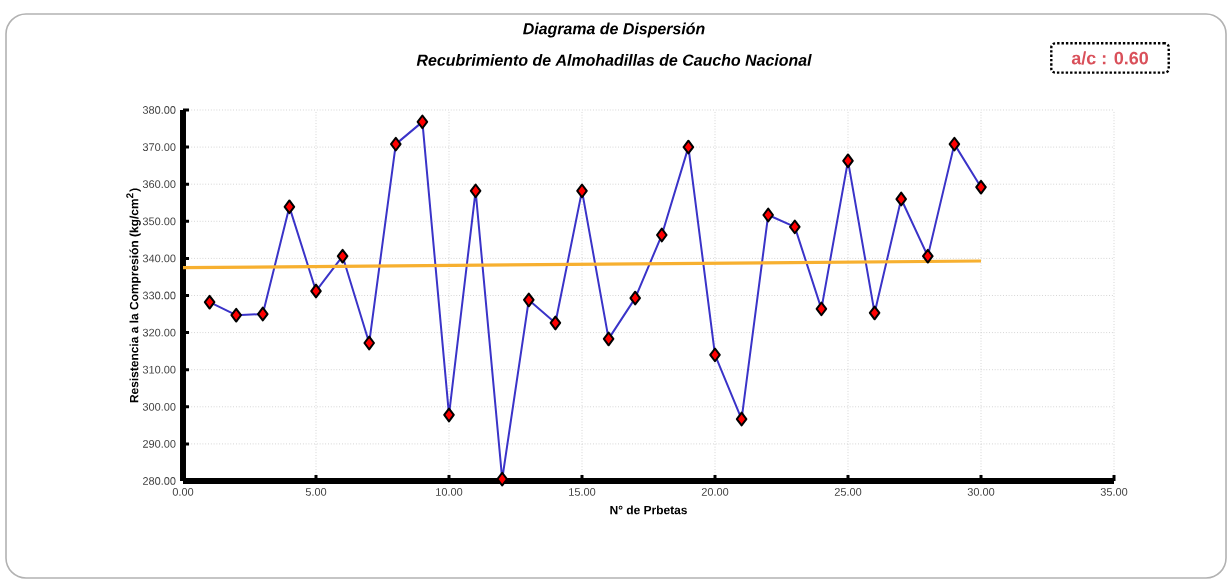 The height and width of the screenshot is (582, 1230). What do you see at coordinates (183, 492) in the screenshot?
I see `x-tick-label: 0.00` at bounding box center [183, 492].